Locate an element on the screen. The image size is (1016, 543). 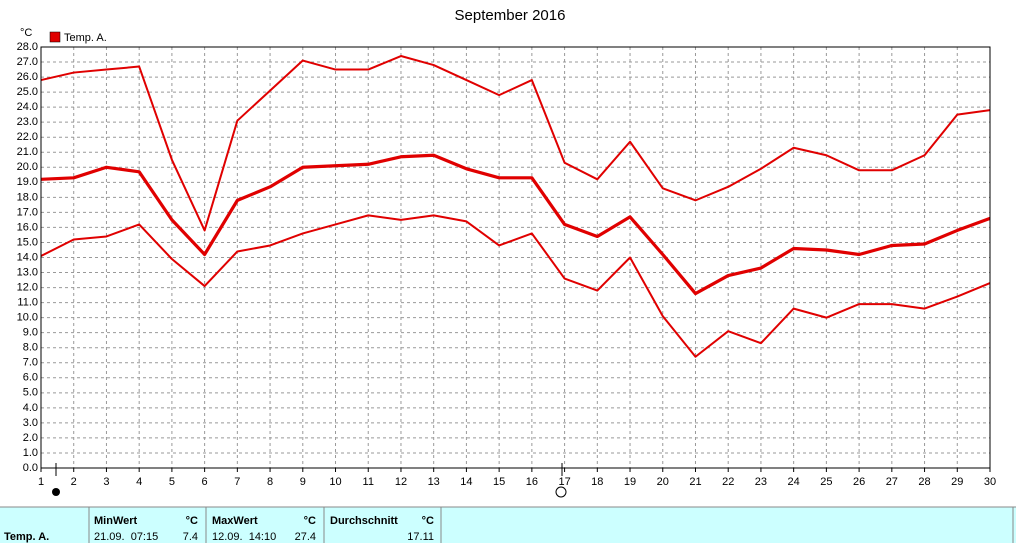
x-tick-label: 22 is located at coordinates (728, 482).